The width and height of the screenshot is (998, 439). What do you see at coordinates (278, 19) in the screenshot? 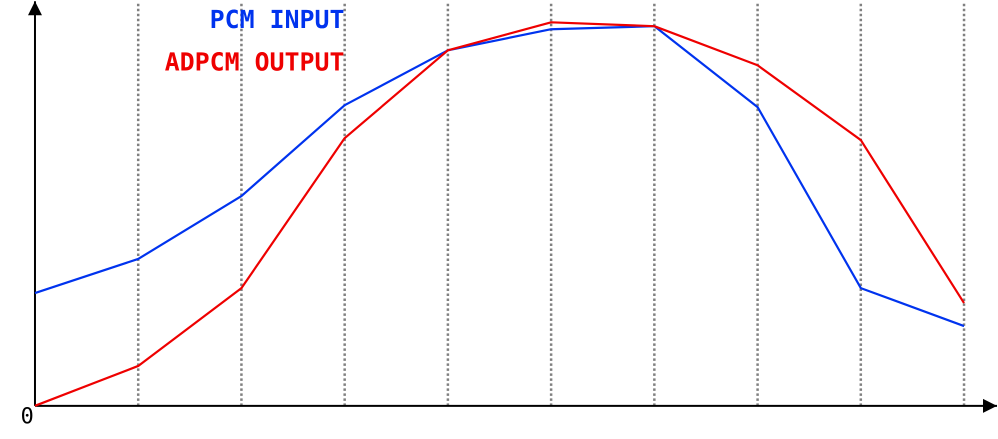
I see `text: PCM INPUT` at bounding box center [278, 19].